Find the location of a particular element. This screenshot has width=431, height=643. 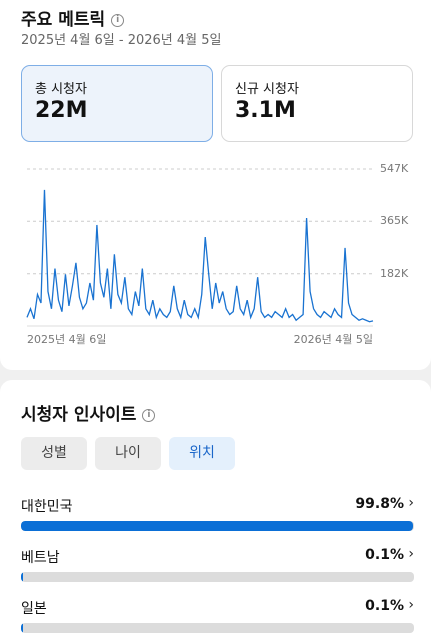

tab: 나이 is located at coordinates (128, 453).